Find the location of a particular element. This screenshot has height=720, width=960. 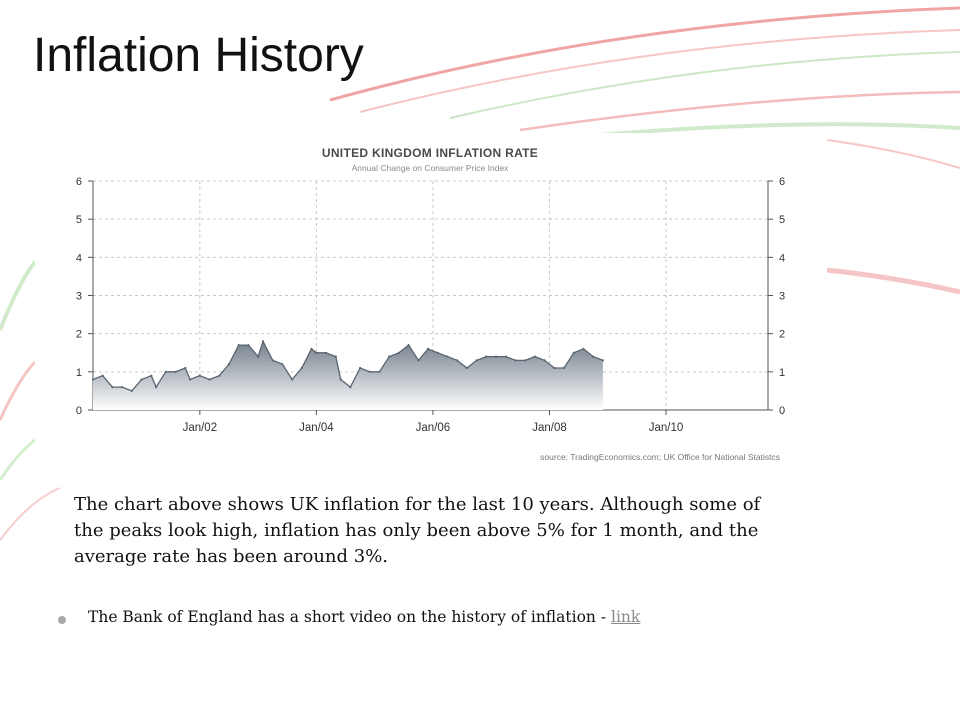

series-line is located at coordinates (348, 365).